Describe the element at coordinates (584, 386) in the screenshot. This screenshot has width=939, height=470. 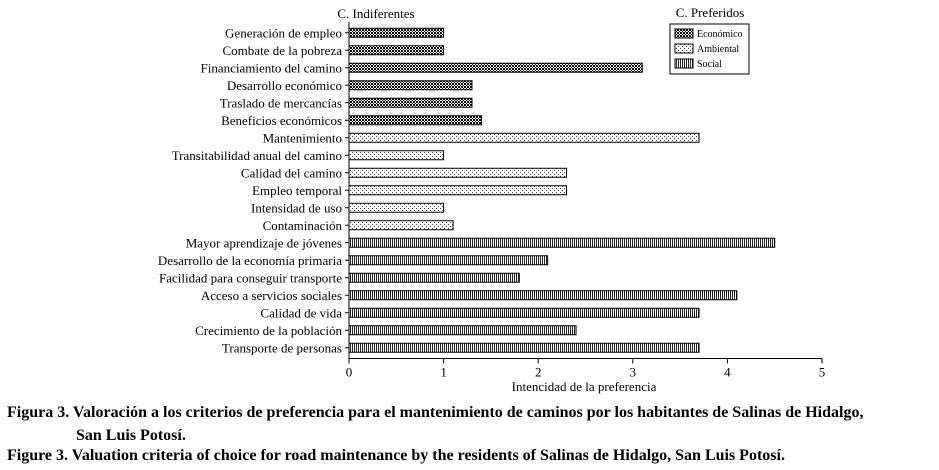
I see `x-axis-title: Intencidad de la preferencia` at that location.